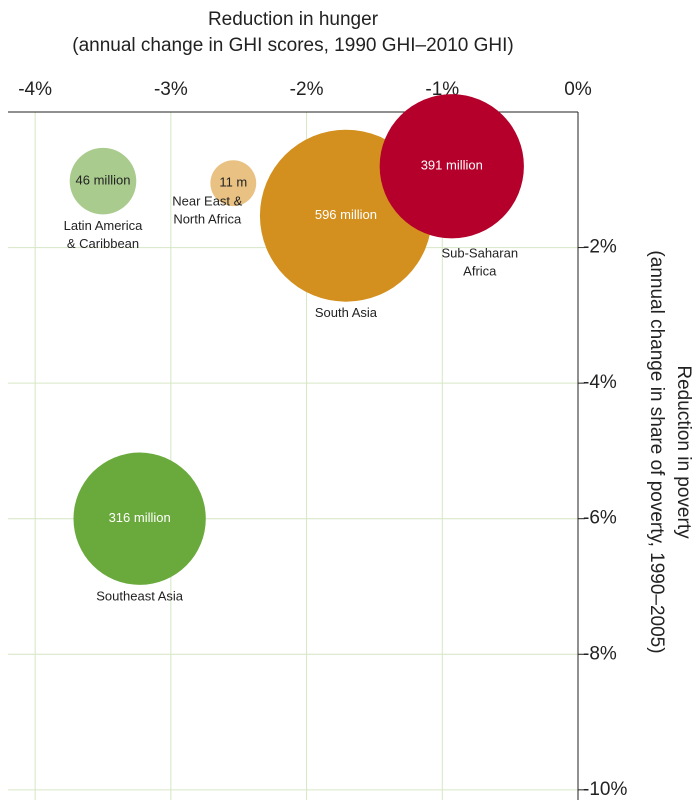  Describe the element at coordinates (207, 218) in the screenshot. I see `region-label: North Africa` at that location.